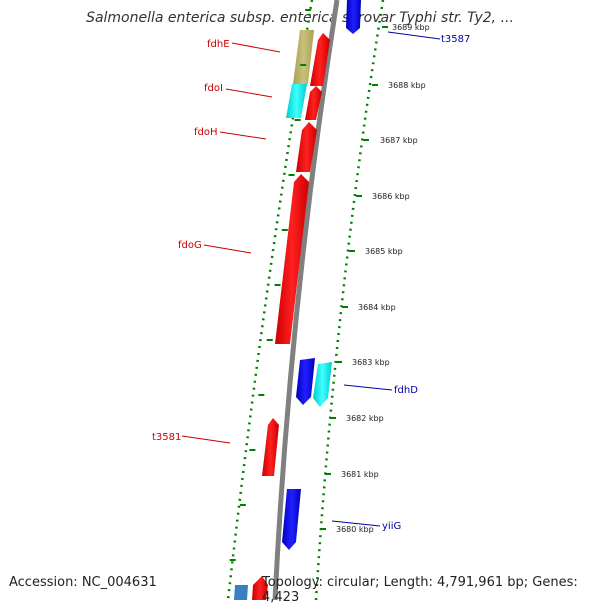 The width and height of the screenshot is (600, 605). What do you see at coordinates (353, 17) in the screenshot?
I see `gene-arrow-top` at bounding box center [353, 17].